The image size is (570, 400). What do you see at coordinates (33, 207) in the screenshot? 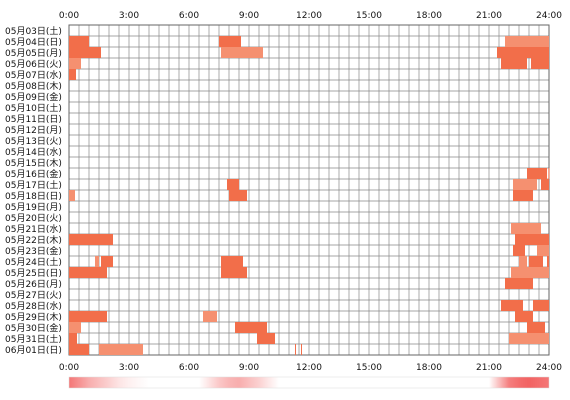
I see `row-date-label: 05月19日(月)` at bounding box center [33, 207].